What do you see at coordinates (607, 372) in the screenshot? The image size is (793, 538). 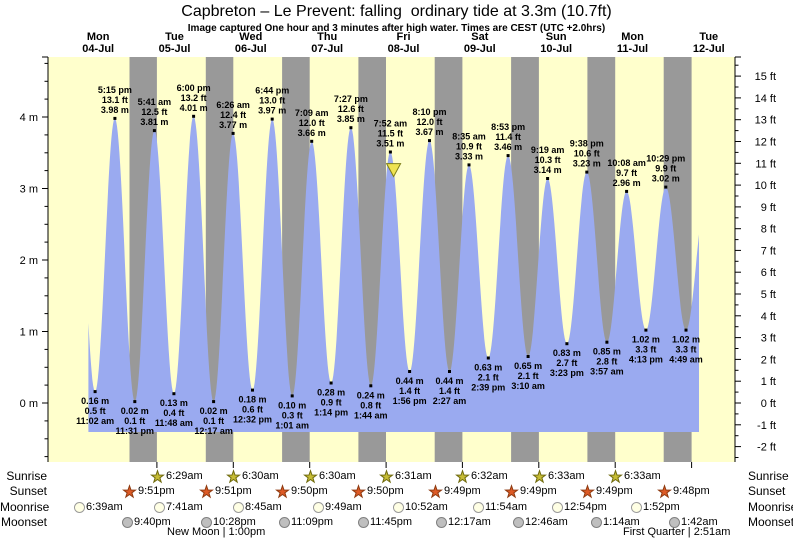 I see `tide-point-label: 3:57 am` at bounding box center [607, 372].